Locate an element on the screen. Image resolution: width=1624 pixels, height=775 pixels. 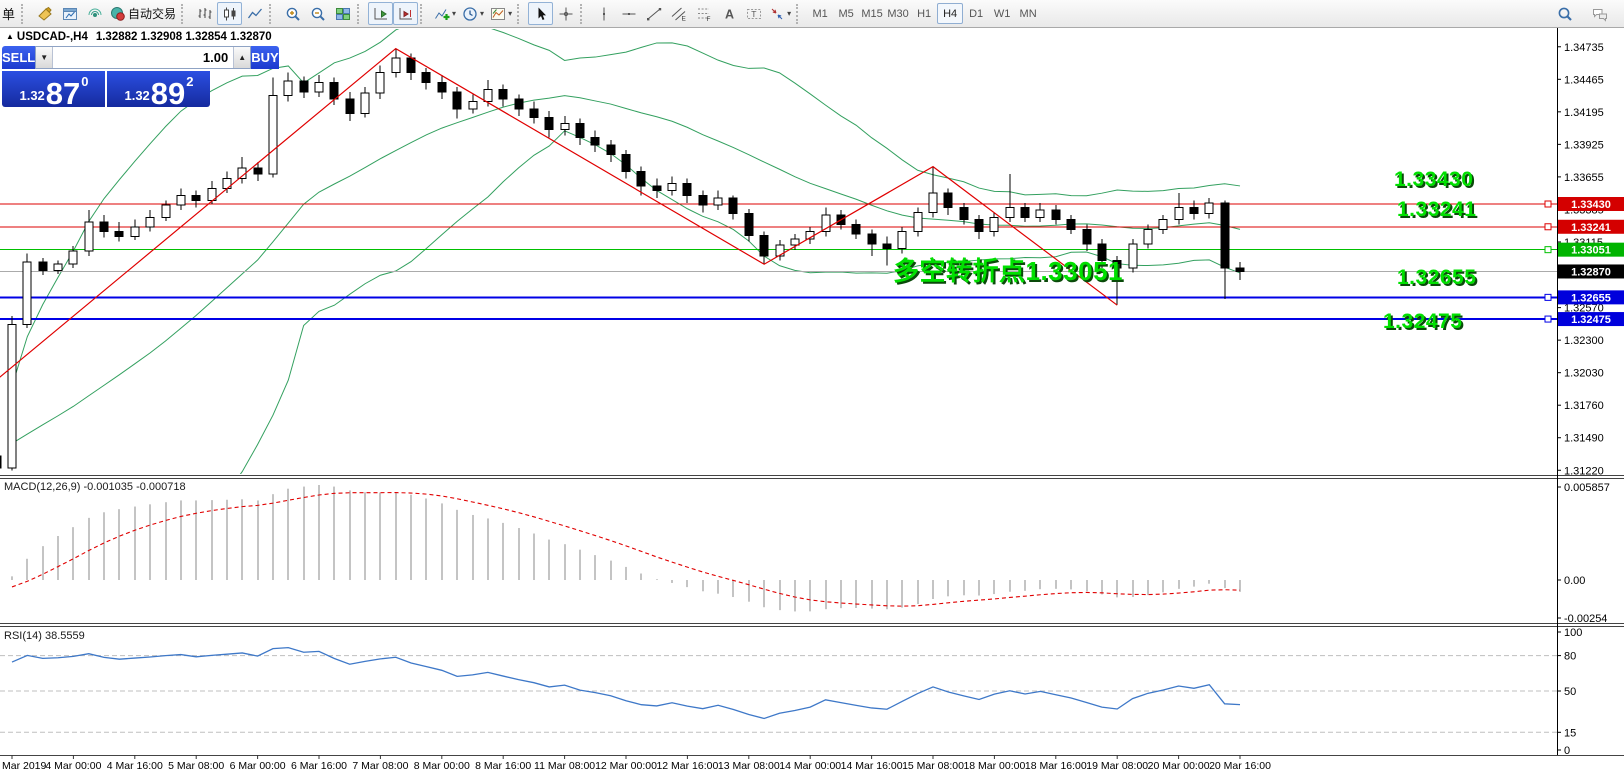
line-chart-button is located at coordinates (254, 13).